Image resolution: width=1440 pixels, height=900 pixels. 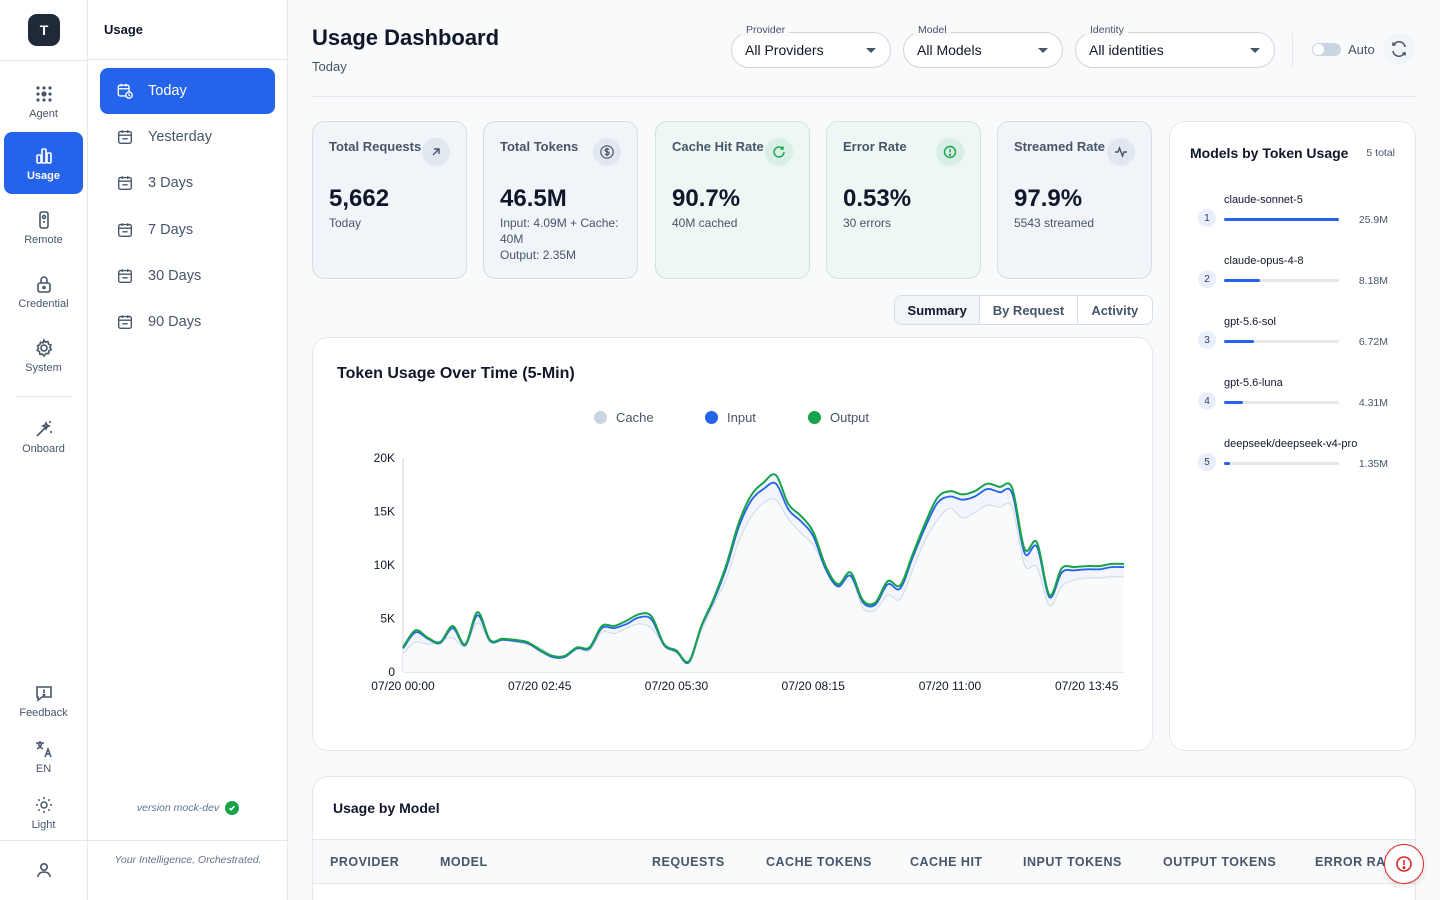 I want to click on range-label: 30 Days, so click(x=175, y=276).